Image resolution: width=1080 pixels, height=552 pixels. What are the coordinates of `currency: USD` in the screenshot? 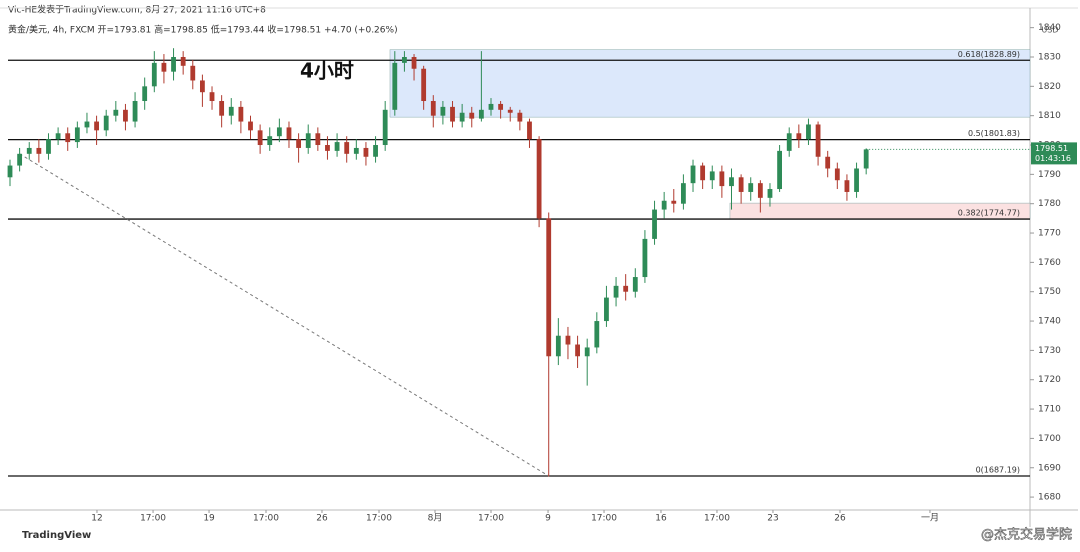 It's located at (1049, 30).